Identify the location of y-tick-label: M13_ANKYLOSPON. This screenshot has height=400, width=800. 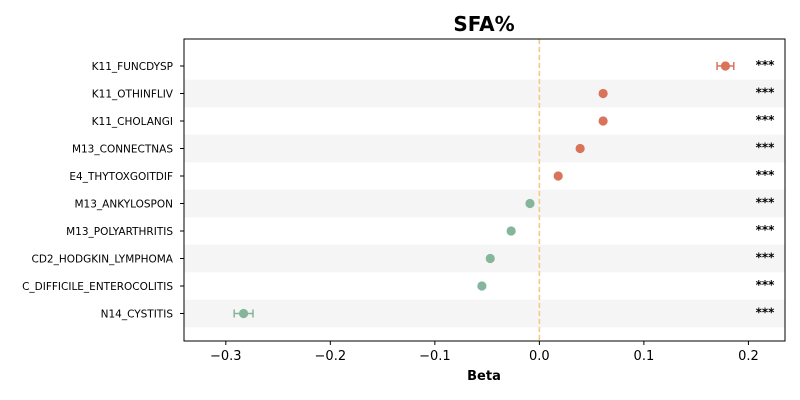
(124, 205).